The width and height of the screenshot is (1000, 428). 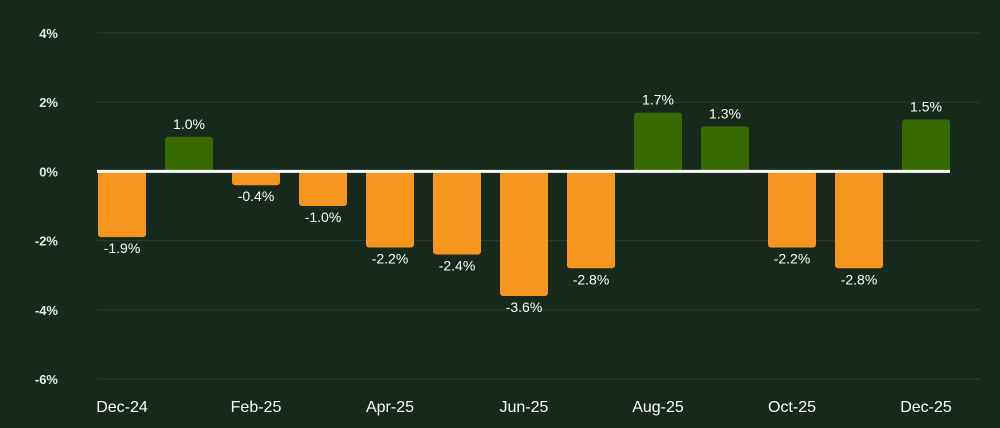 What do you see at coordinates (47, 310) in the screenshot?
I see `y-tick-label: -4%` at bounding box center [47, 310].